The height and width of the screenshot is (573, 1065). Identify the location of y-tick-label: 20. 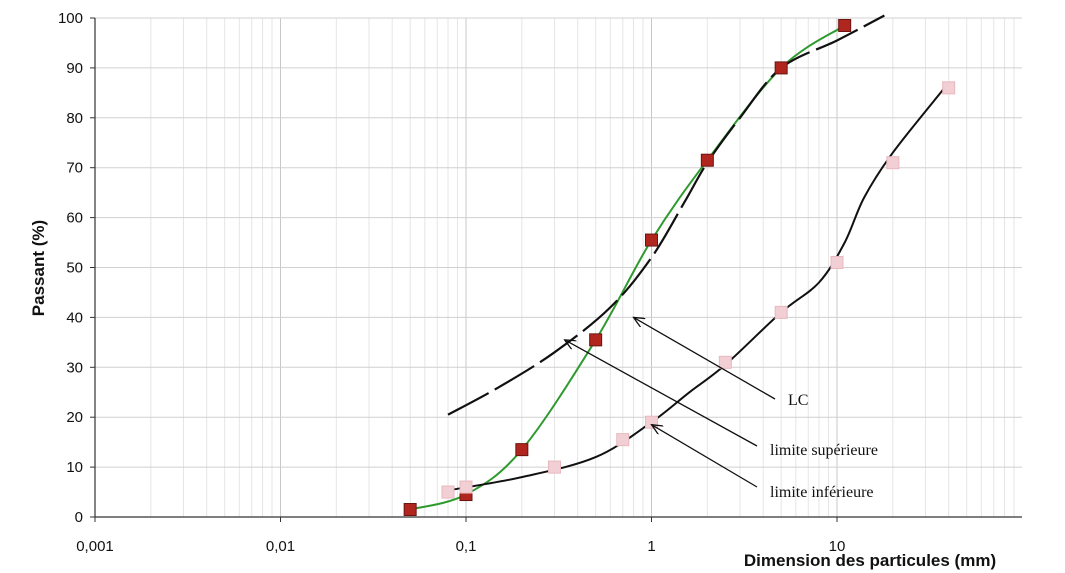
(74, 417).